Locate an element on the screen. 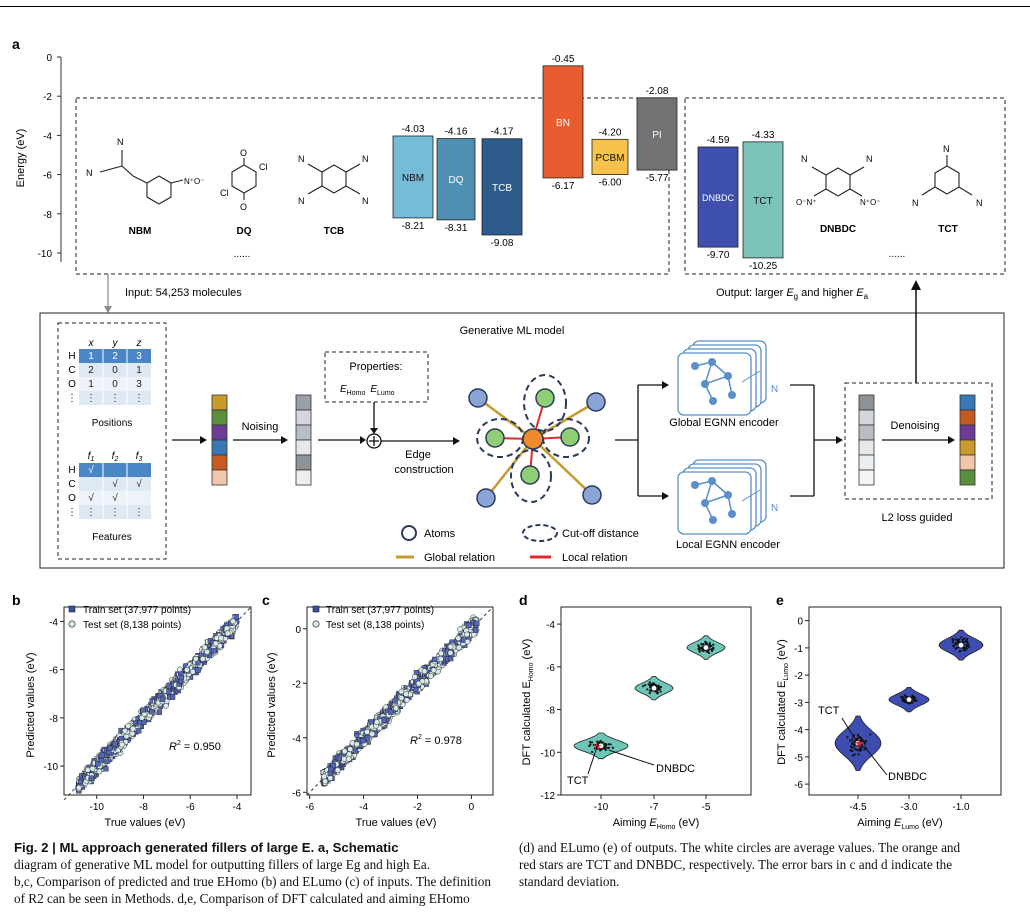 This screenshot has height=917, width=1030. y-tick-label: -8 is located at coordinates (53, 719).